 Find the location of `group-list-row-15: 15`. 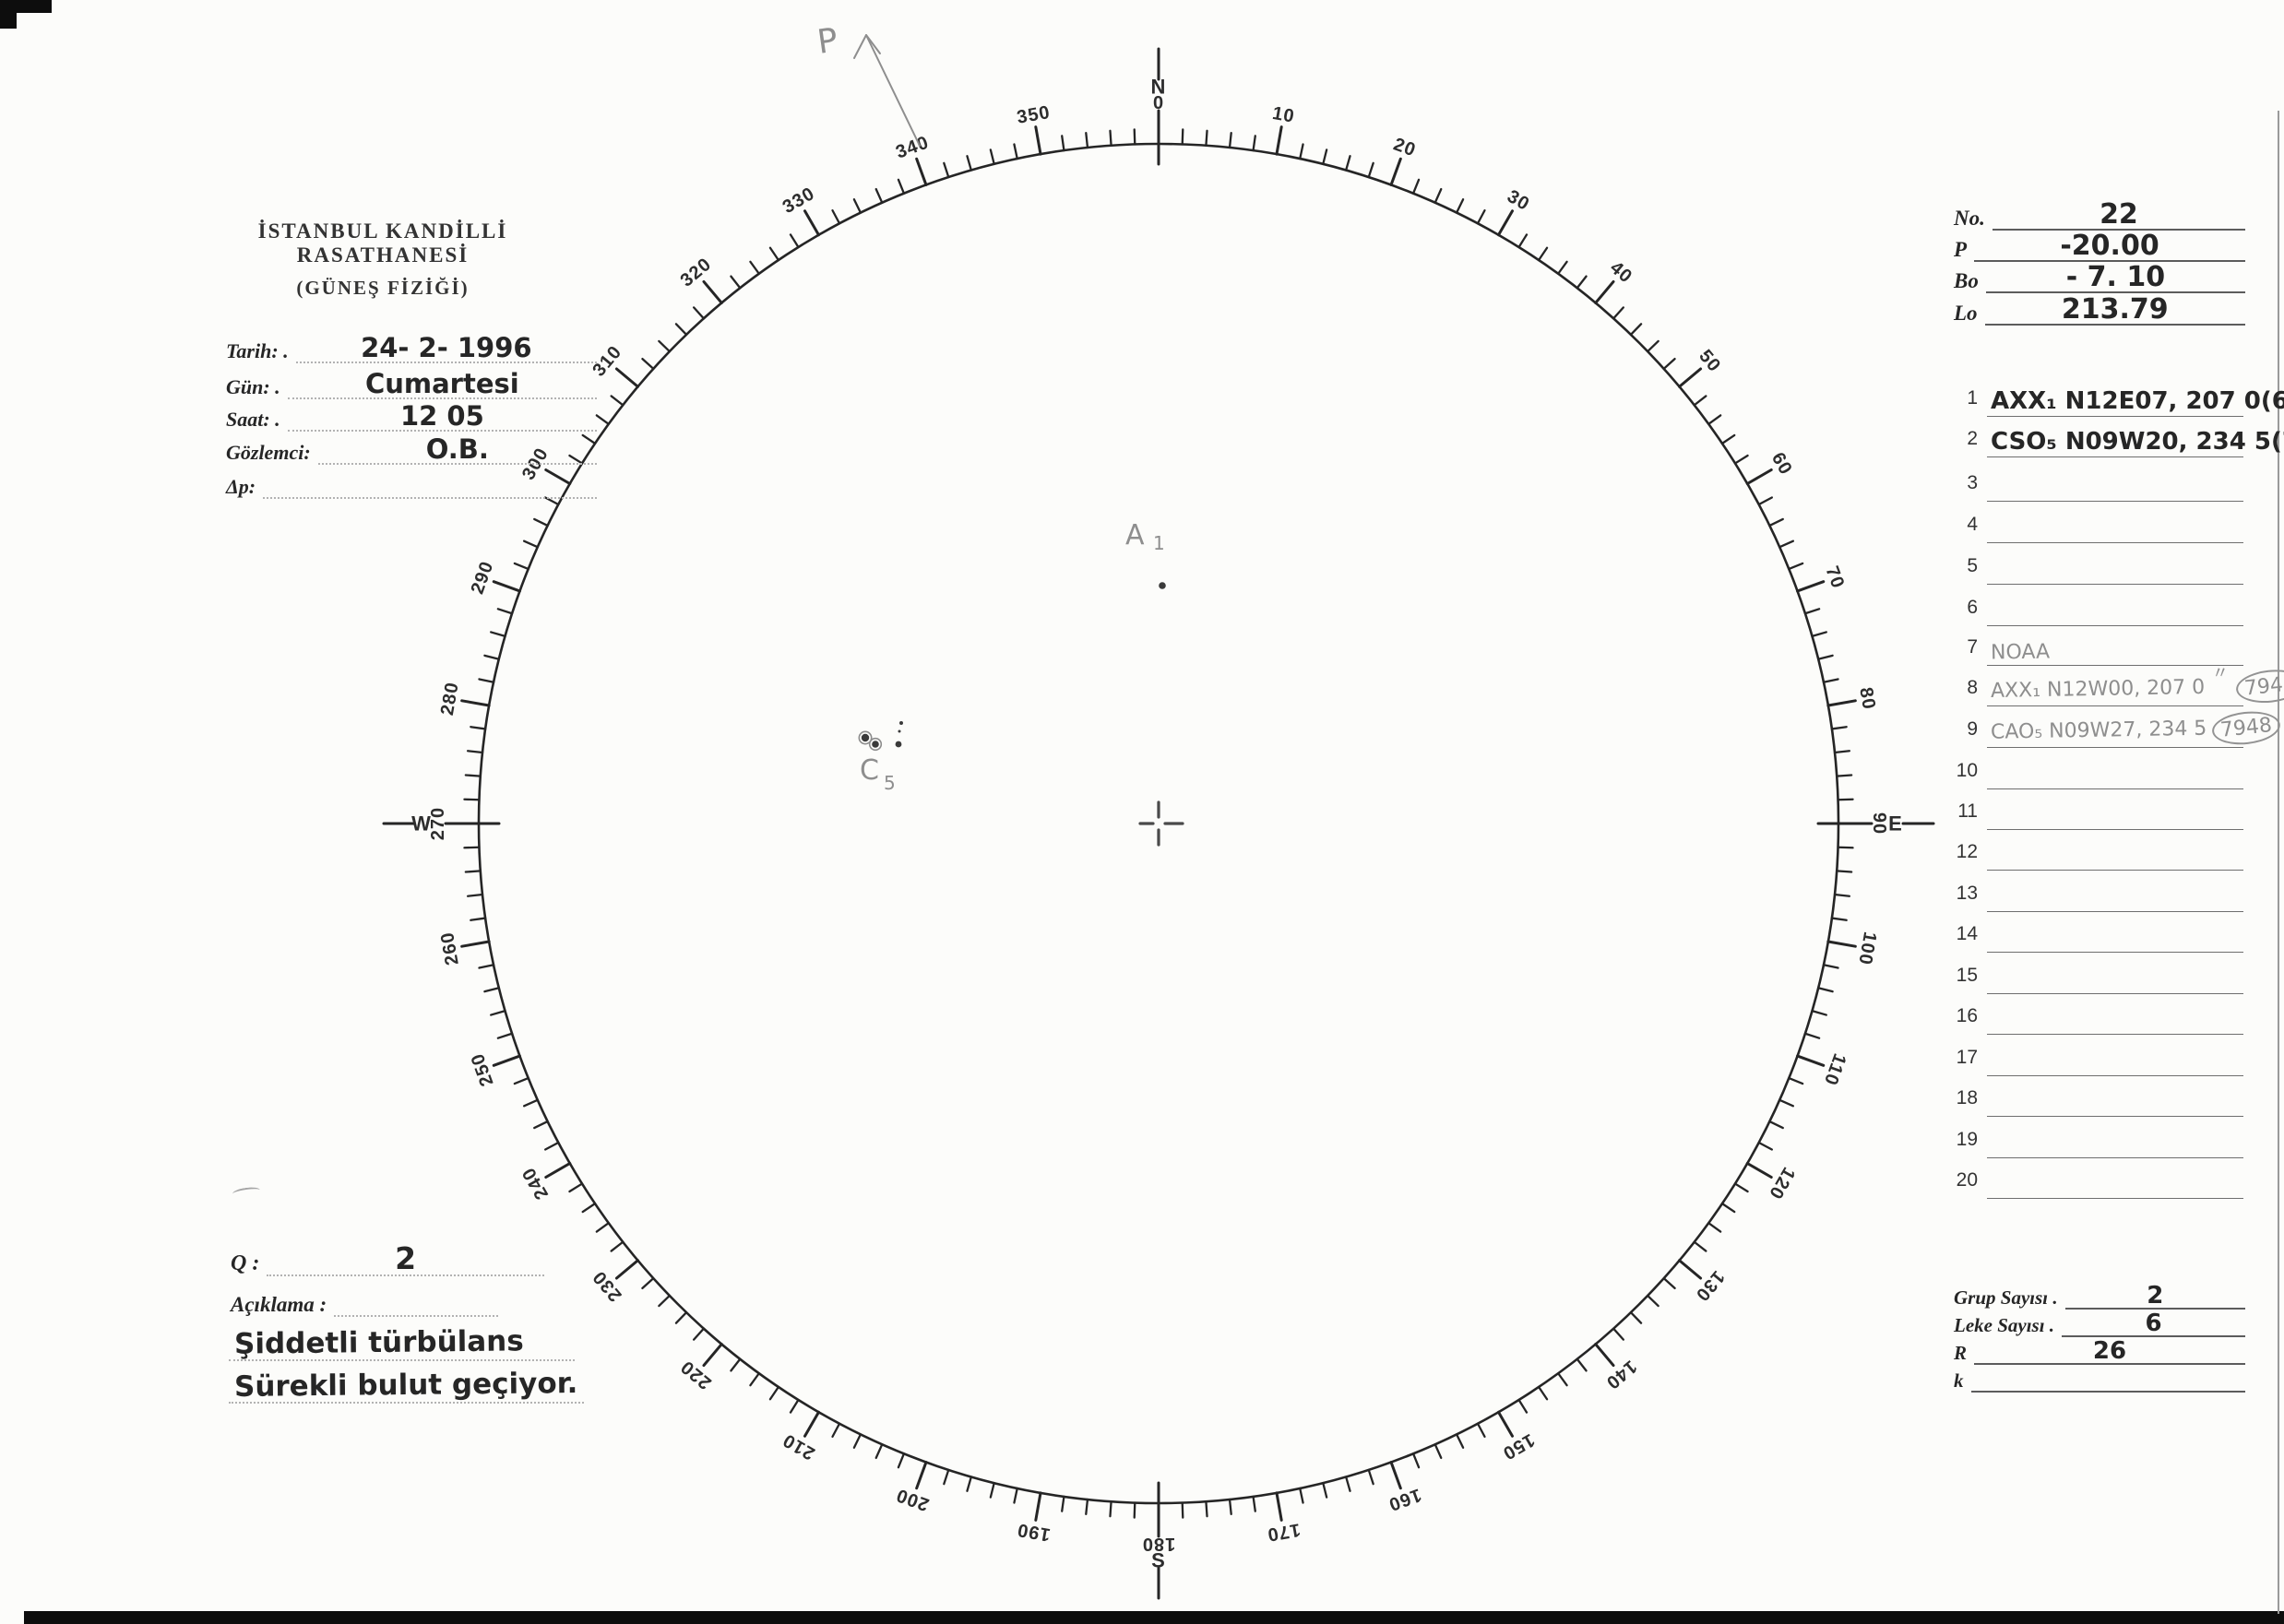

group-list-row-15: 15 is located at coordinates (2097, 978).